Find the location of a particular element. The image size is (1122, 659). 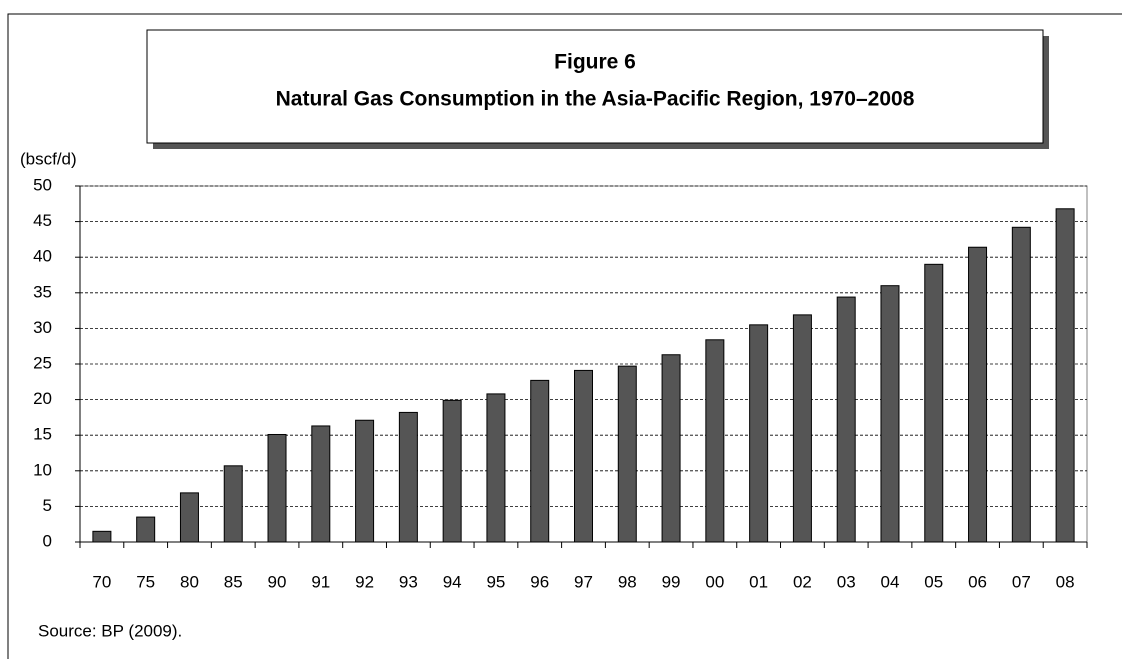

x-tick-label: 90 is located at coordinates (277, 581).